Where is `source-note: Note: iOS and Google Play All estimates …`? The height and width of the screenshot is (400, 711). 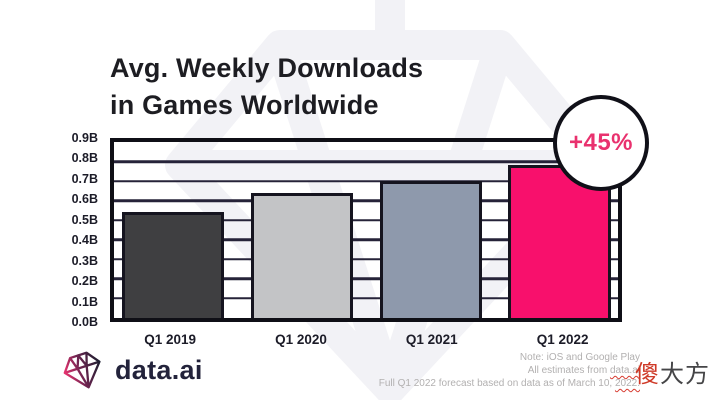 source-note: Note: iOS and Google Play All estimates … is located at coordinates (509, 370).